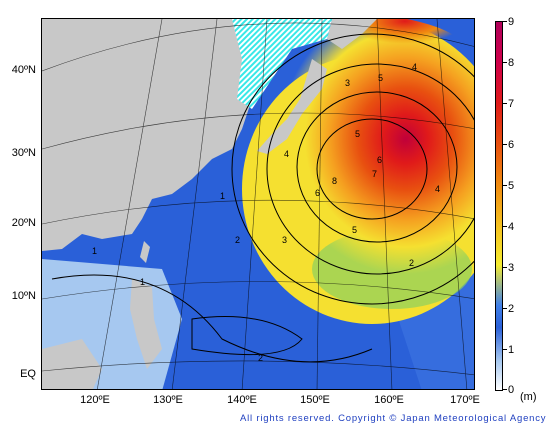 The image size is (555, 430). Describe the element at coordinates (511, 63) in the screenshot. I see `colorbar-label-8: 8` at that location.